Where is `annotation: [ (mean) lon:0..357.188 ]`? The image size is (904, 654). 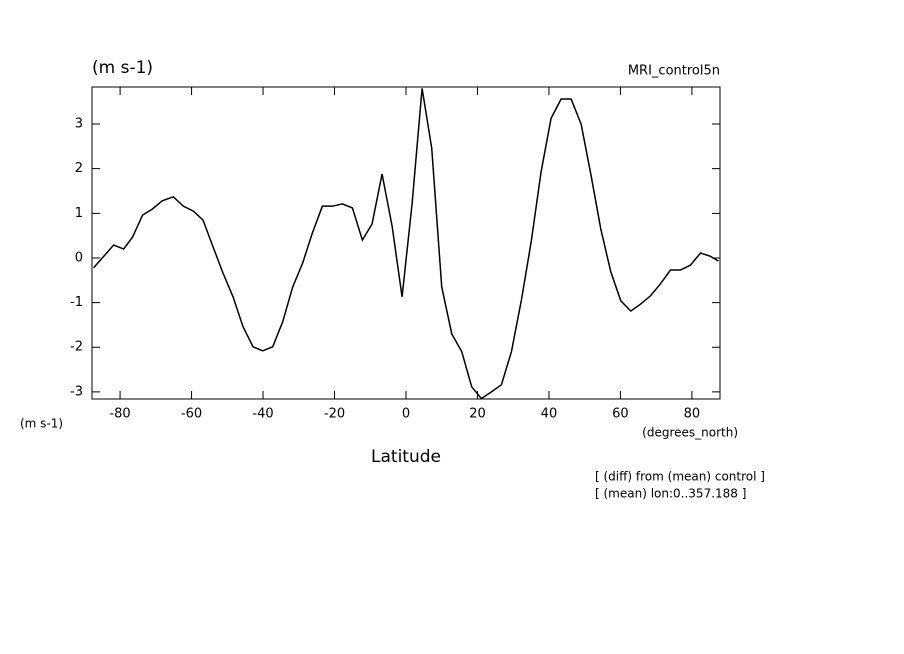 annotation: [ (mean) lon:0..357.188 ] is located at coordinates (670, 494).